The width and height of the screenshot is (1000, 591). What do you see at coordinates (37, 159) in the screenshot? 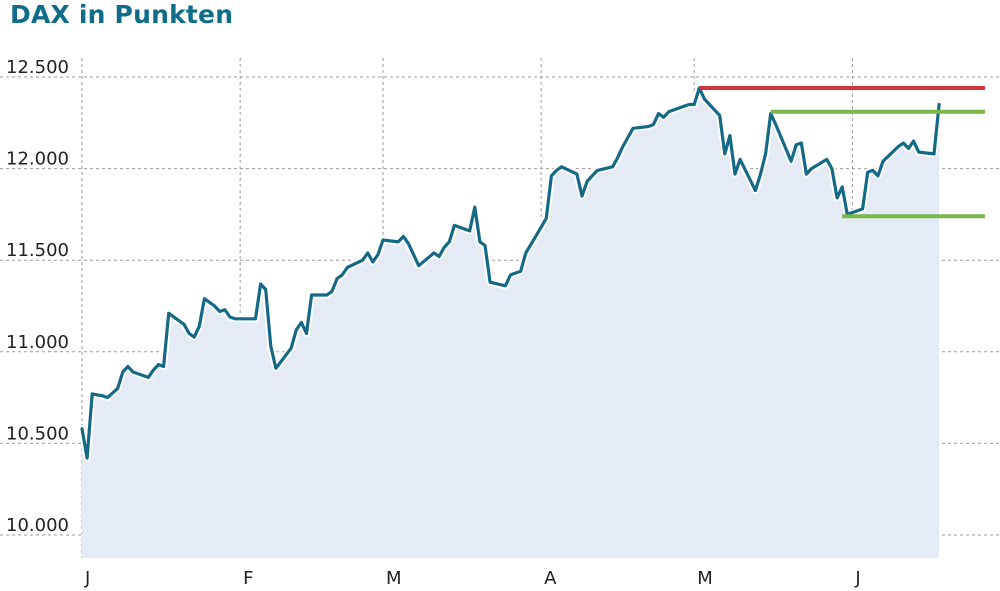
I see `y-tick-label: 12.000` at bounding box center [37, 159].